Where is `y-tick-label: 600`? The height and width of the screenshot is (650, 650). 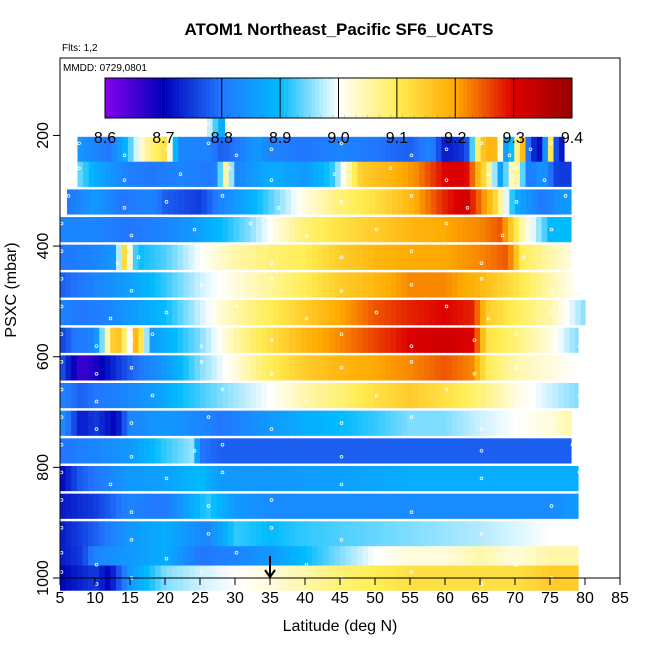
y-tick-label: 600 is located at coordinates (43, 356).